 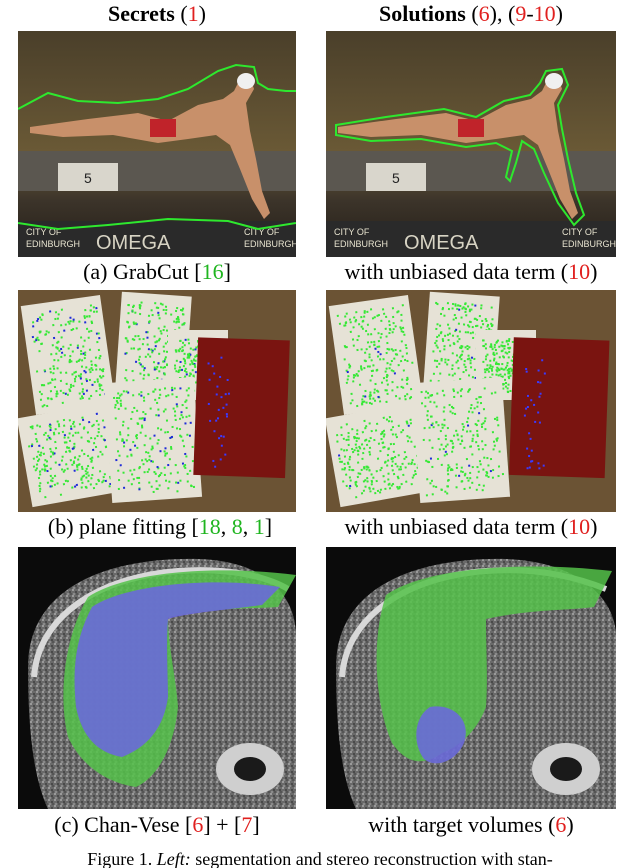 I want to click on header-secrets: Secrets (1), so click(x=157, y=13).